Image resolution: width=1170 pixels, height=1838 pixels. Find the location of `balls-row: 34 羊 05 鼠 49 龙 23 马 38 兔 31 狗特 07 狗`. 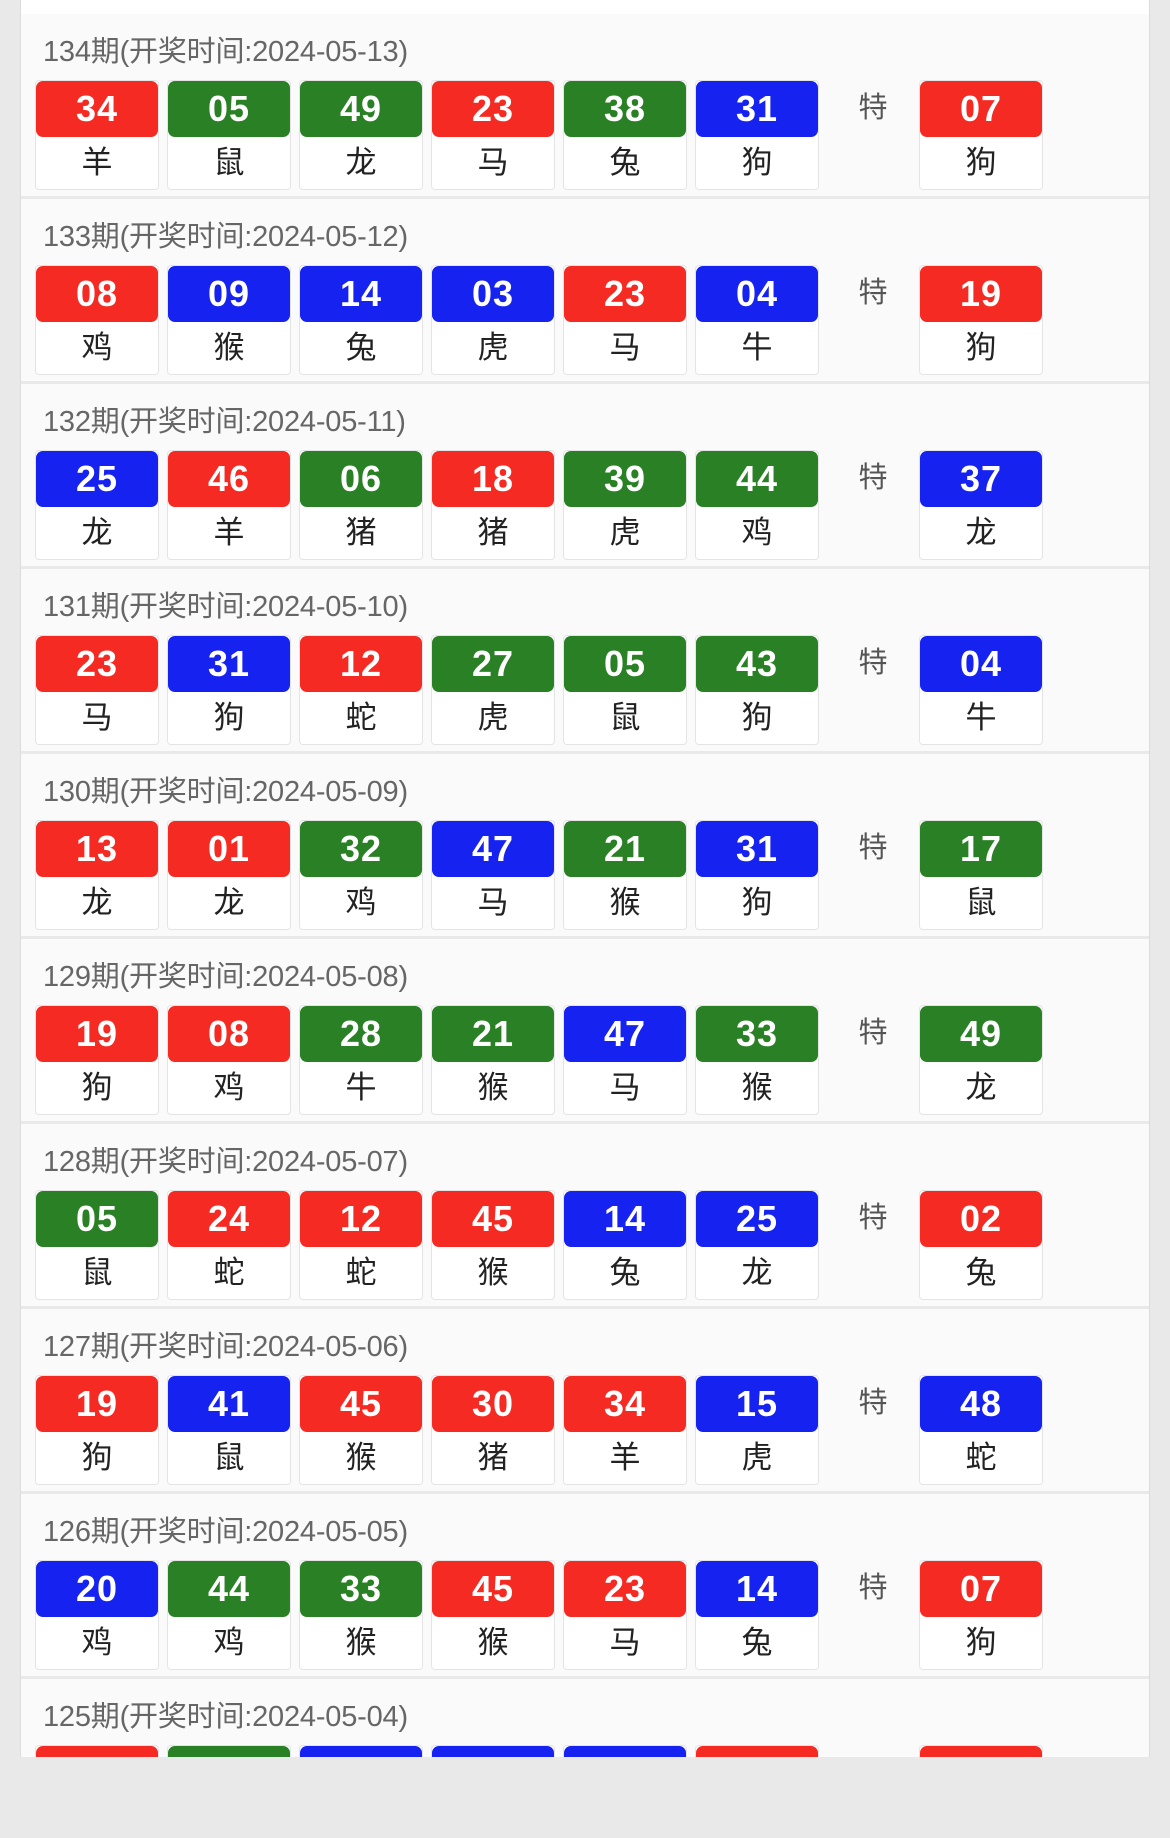

balls-row: 34 羊 05 鼠 49 龙 23 马 38 兔 31 狗特 07 狗 is located at coordinates (585, 135).